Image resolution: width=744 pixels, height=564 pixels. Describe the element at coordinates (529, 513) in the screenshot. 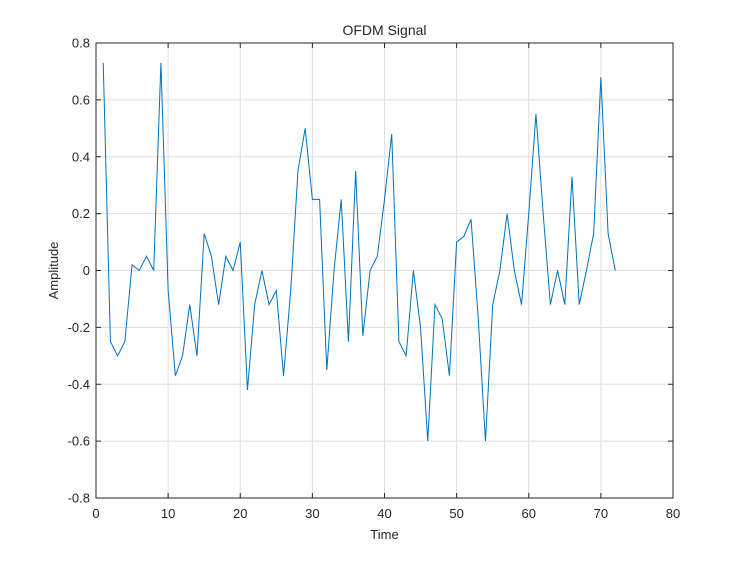

I see `x-tick-label: 60` at that location.